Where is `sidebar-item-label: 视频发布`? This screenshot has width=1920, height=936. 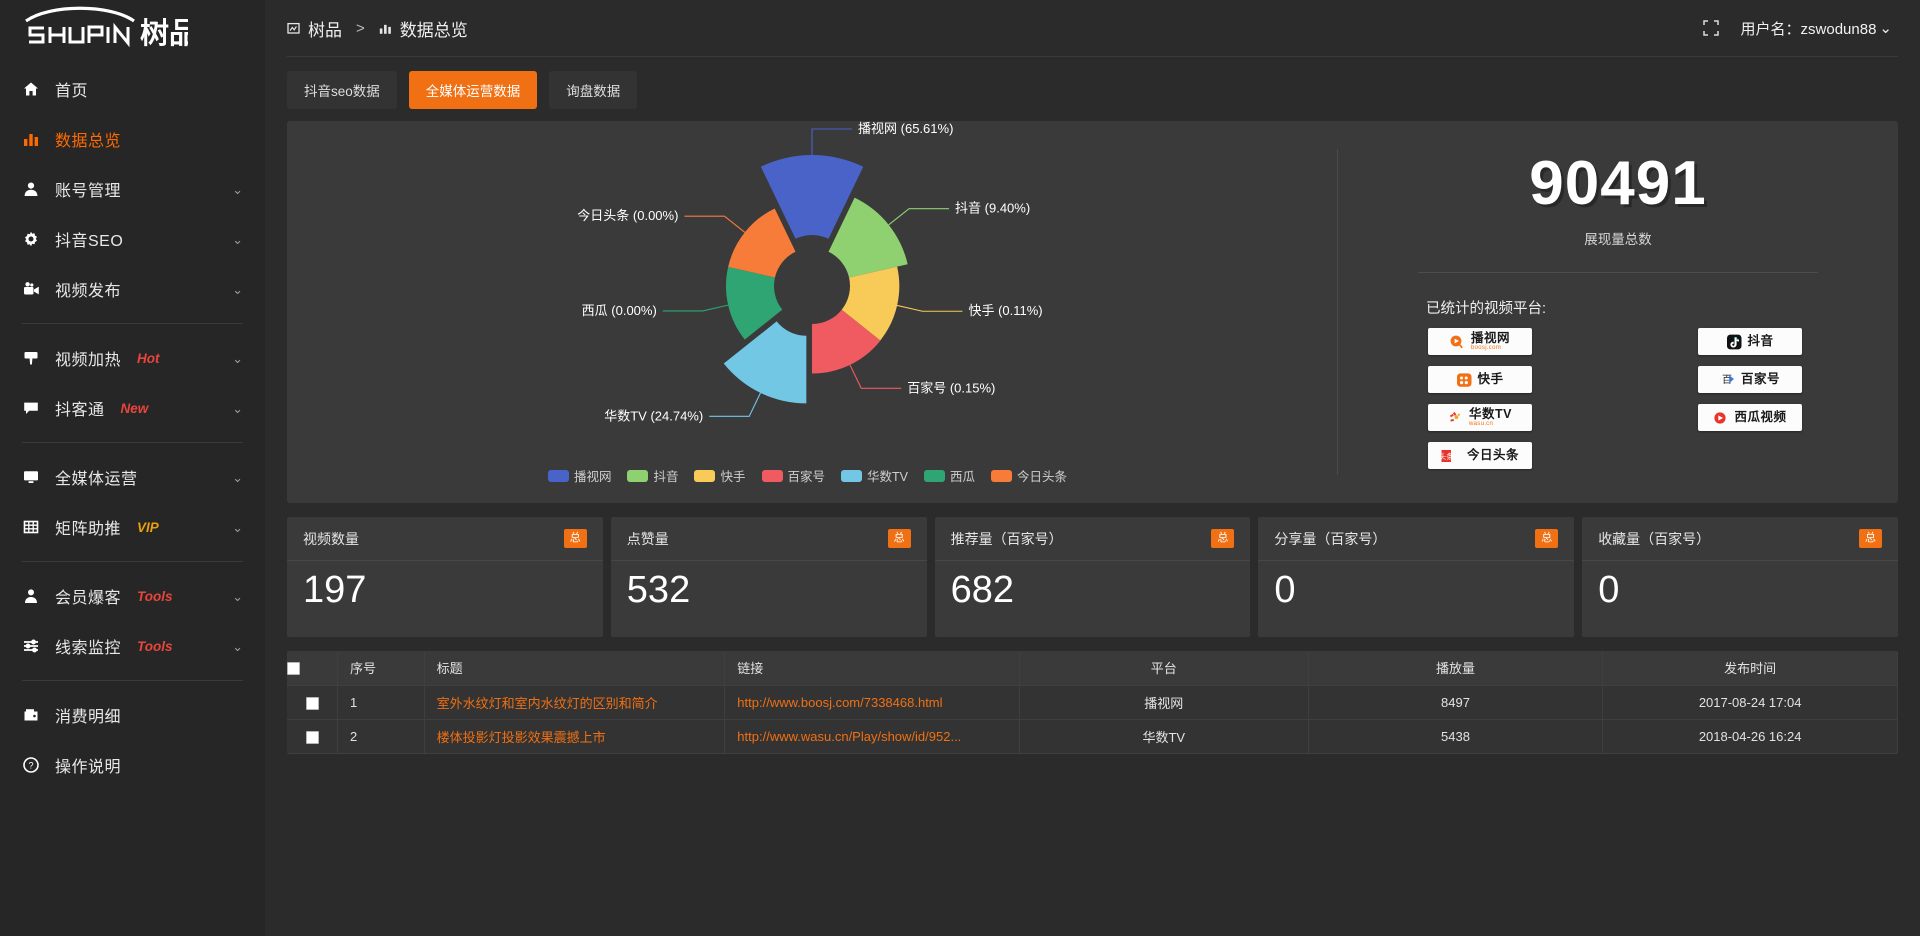 sidebar-item-label: 视频发布 is located at coordinates (88, 291).